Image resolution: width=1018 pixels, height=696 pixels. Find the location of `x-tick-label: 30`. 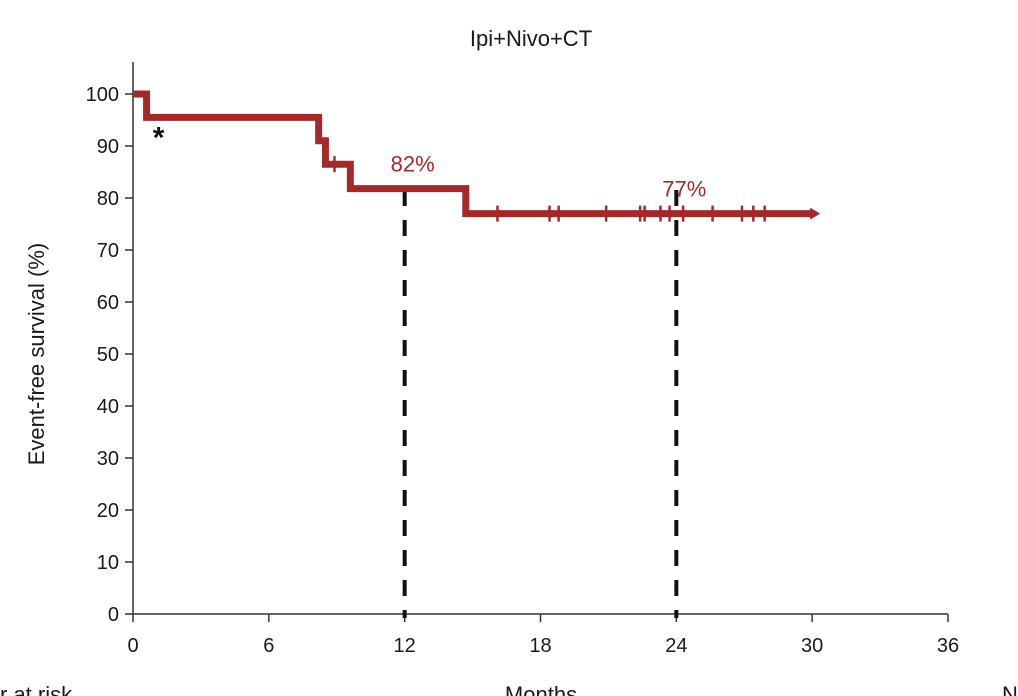

x-tick-label: 30 is located at coordinates (812, 646).